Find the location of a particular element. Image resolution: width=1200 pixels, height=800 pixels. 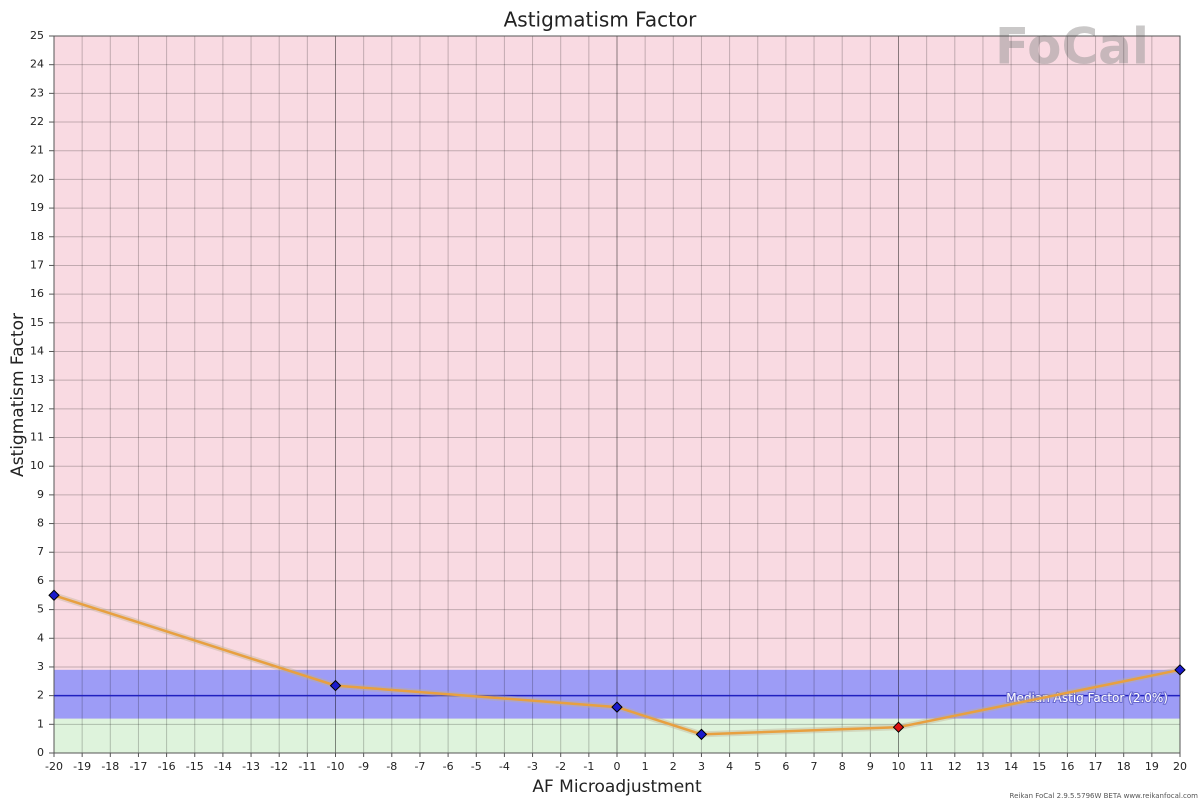

y-tick-label: 21 is located at coordinates (37, 150).